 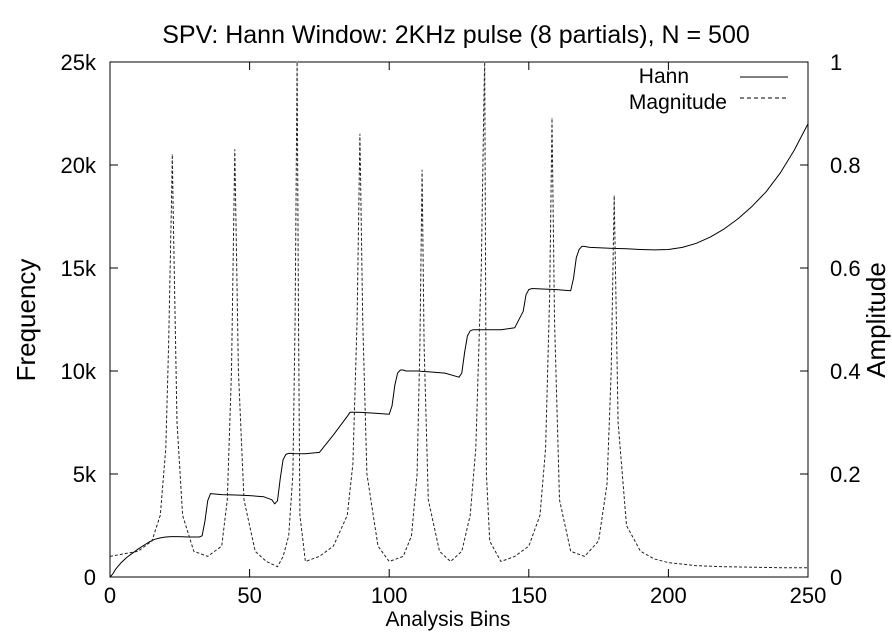 What do you see at coordinates (876, 320) in the screenshot?
I see `y2-axis-title: Amplitude` at bounding box center [876, 320].